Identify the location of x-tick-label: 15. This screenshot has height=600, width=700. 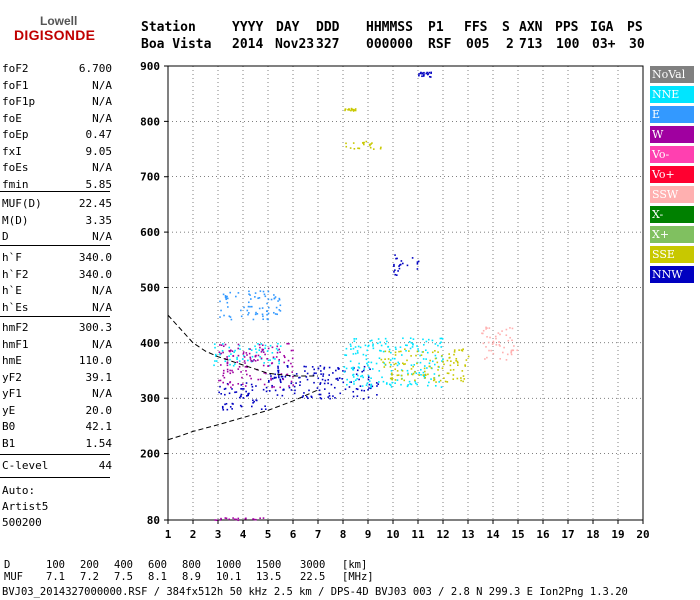
(517, 534).